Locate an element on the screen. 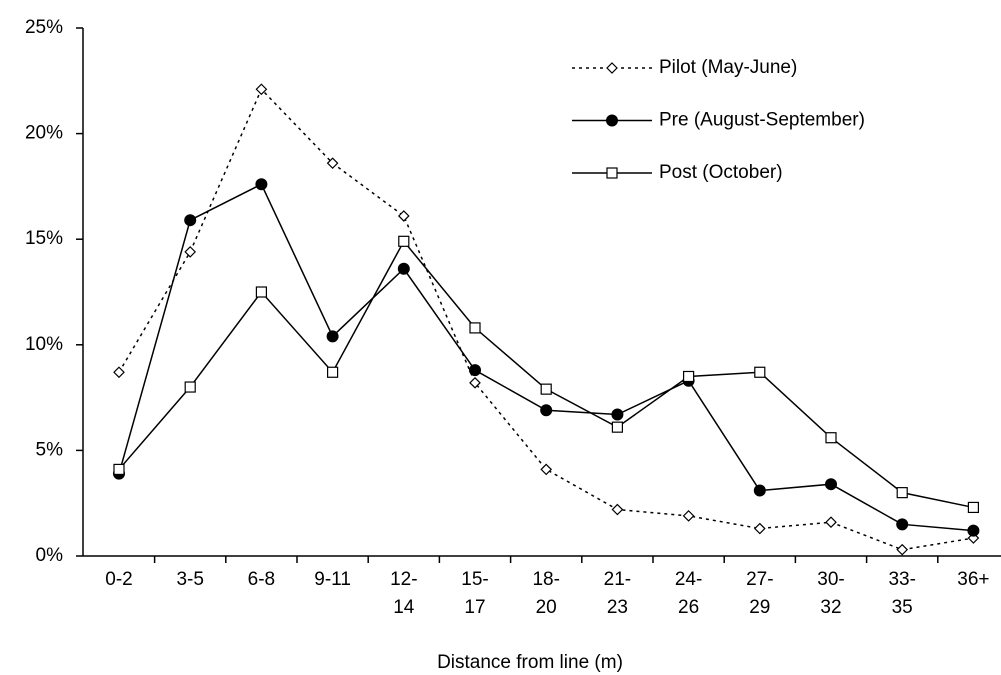 This screenshot has height=675, width=1001. x-tick-label: 18-20 is located at coordinates (546, 593).